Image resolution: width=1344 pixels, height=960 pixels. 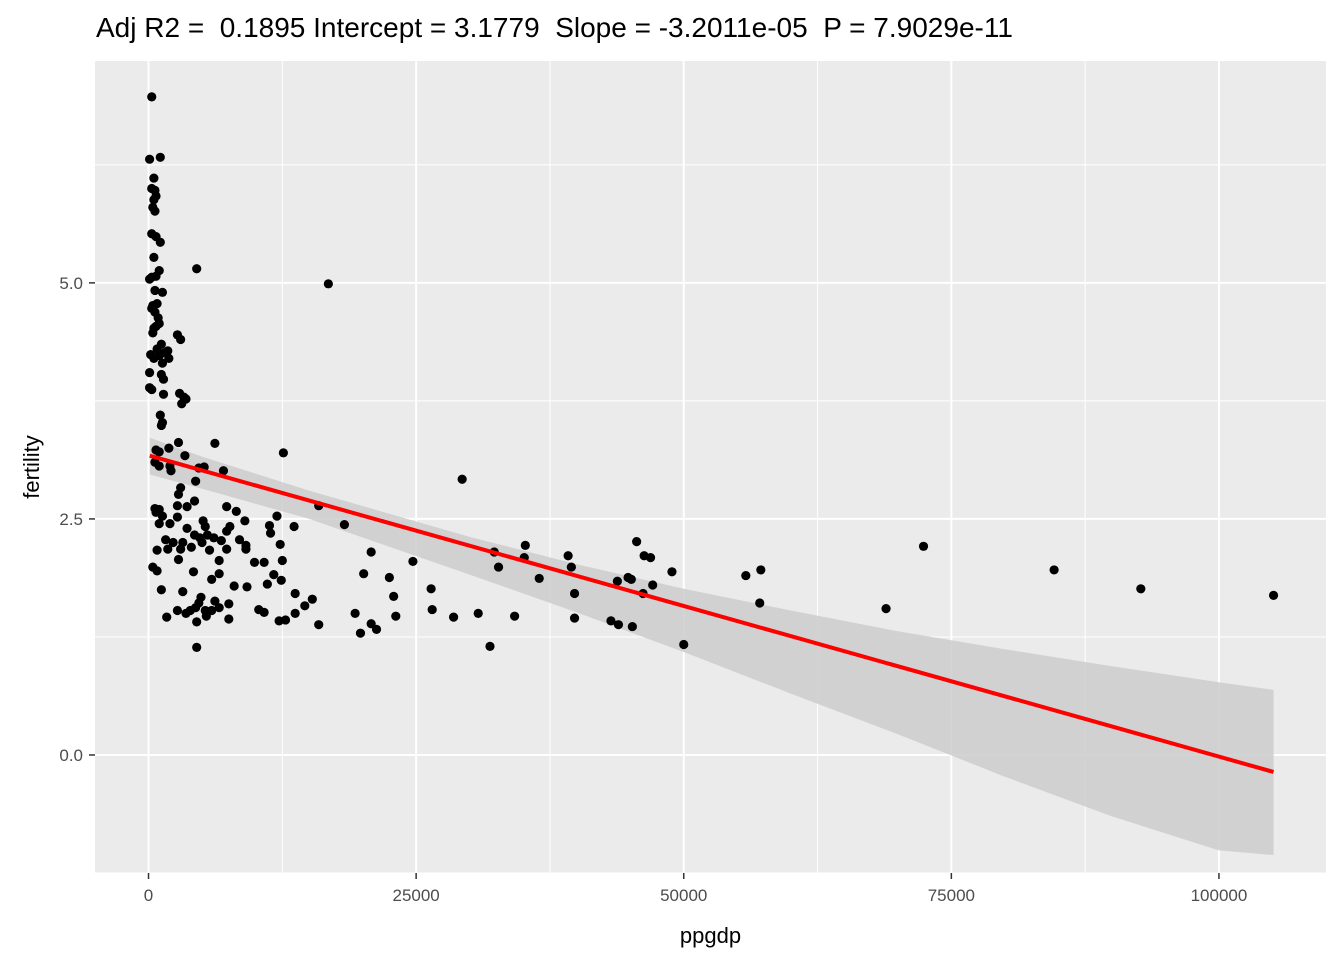 I want to click on x-tick-label: 25000, so click(x=415, y=895).